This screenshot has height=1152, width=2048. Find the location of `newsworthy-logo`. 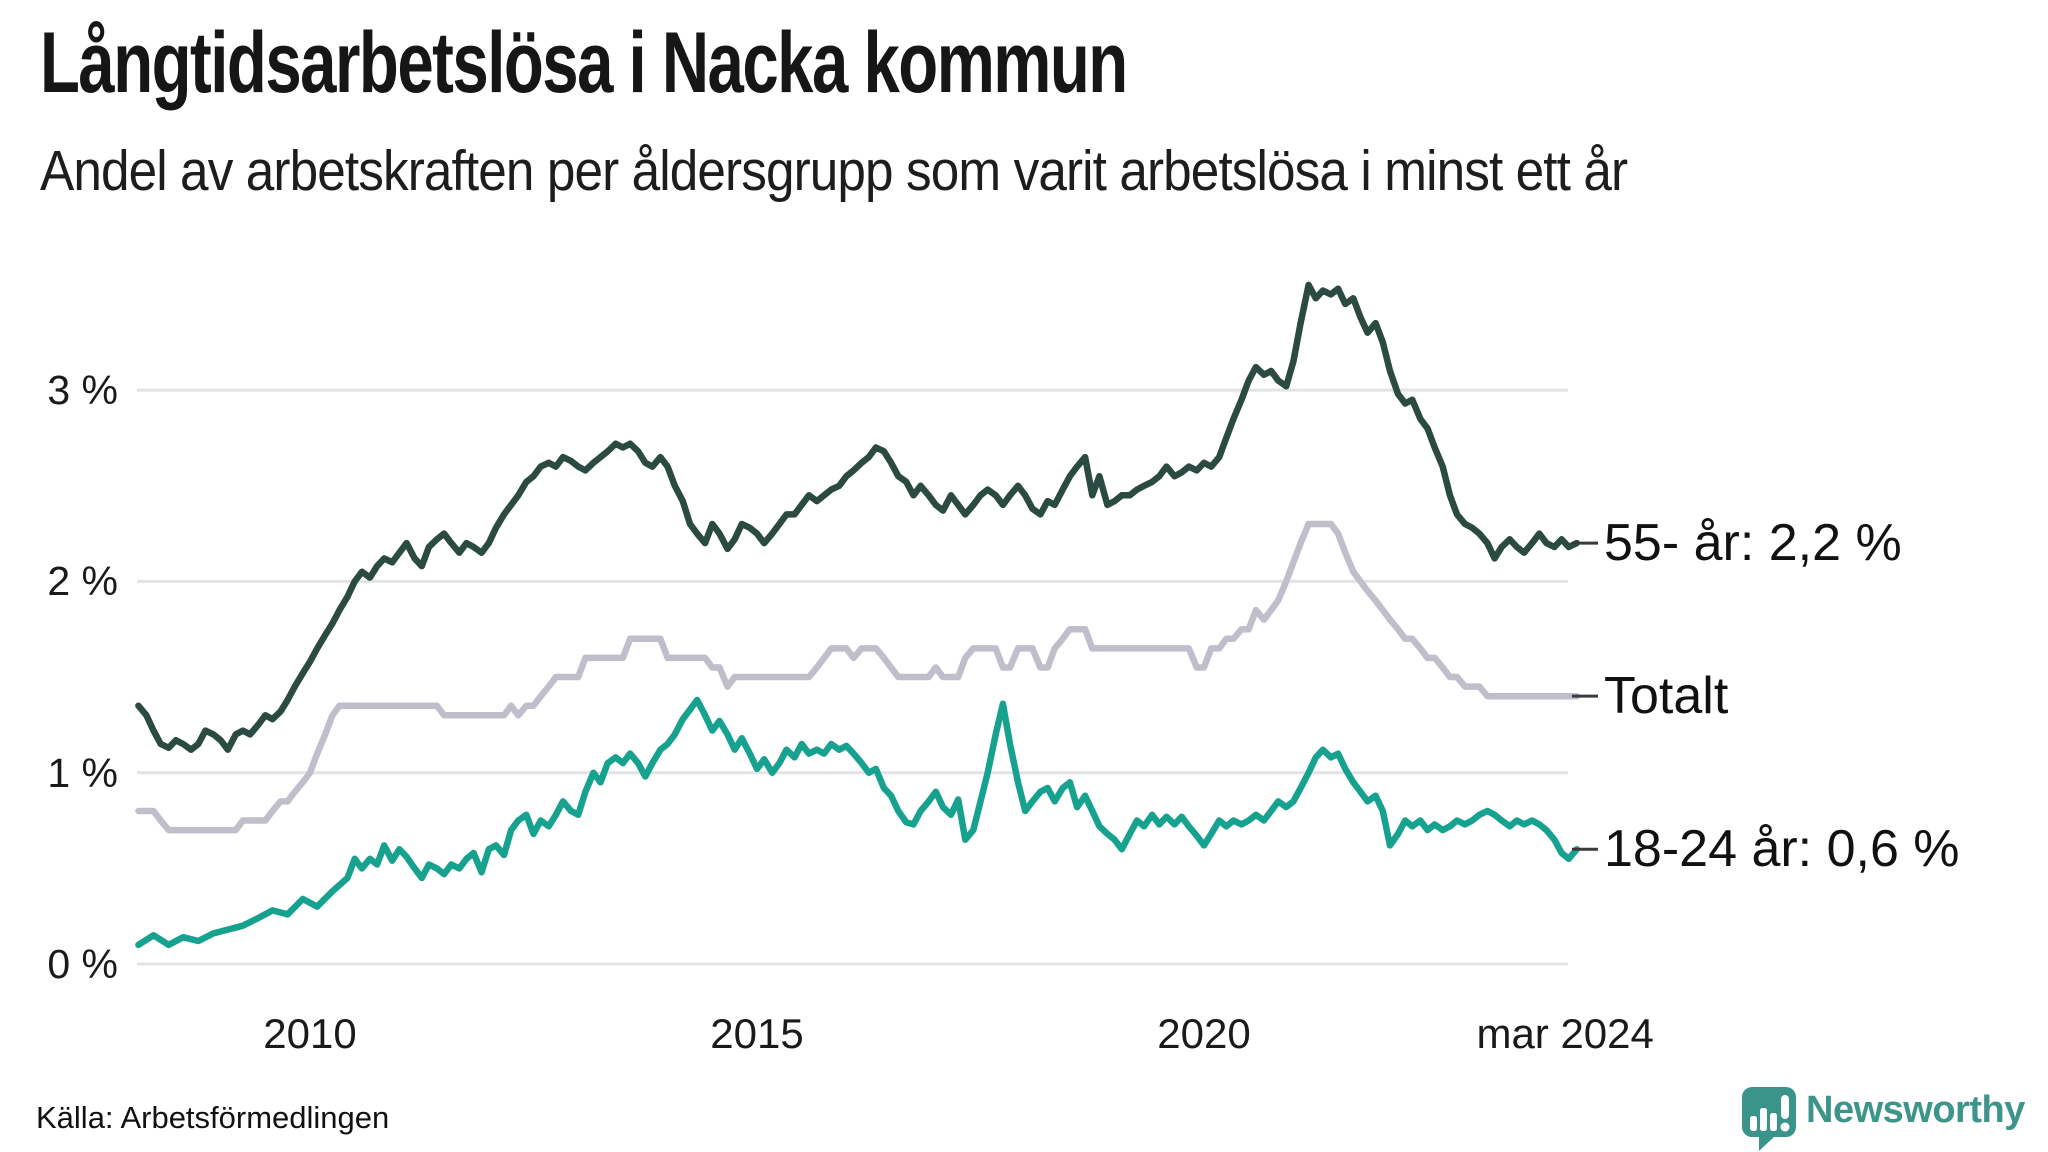

newsworthy-logo is located at coordinates (1893, 1117).